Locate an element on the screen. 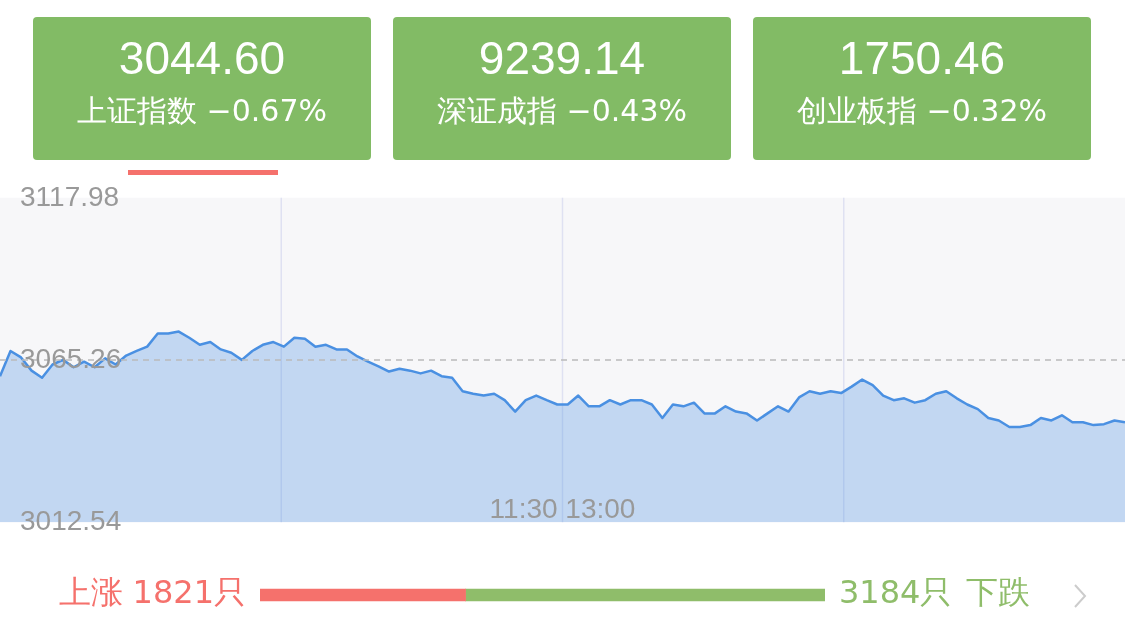 The height and width of the screenshot is (639, 1125). text: 深证成指 −0.43% is located at coordinates (562, 110).